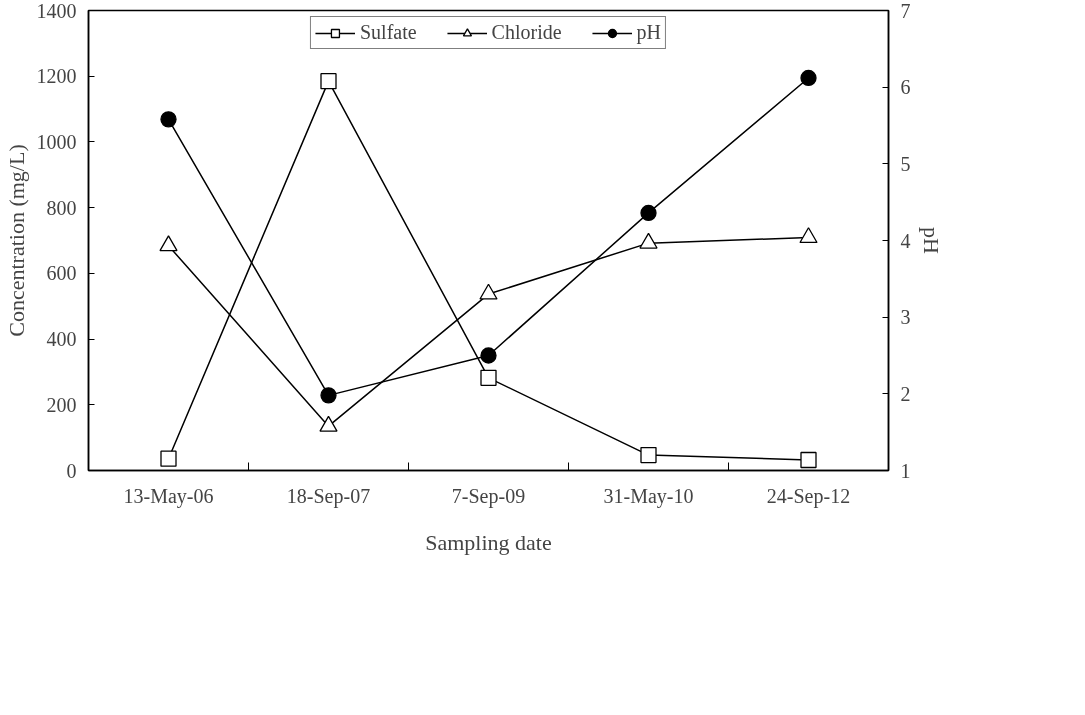  What do you see at coordinates (905, 240) in the screenshot?
I see `y2-tick-label: 4` at bounding box center [905, 240].